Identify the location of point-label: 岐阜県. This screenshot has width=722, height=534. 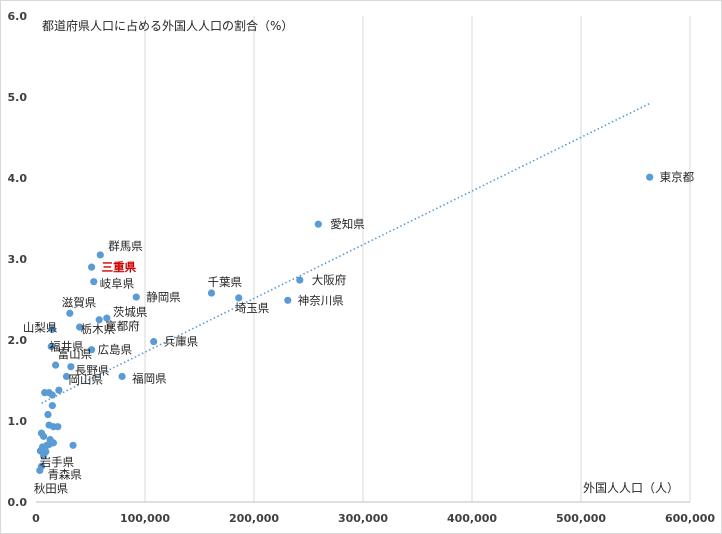
(117, 284).